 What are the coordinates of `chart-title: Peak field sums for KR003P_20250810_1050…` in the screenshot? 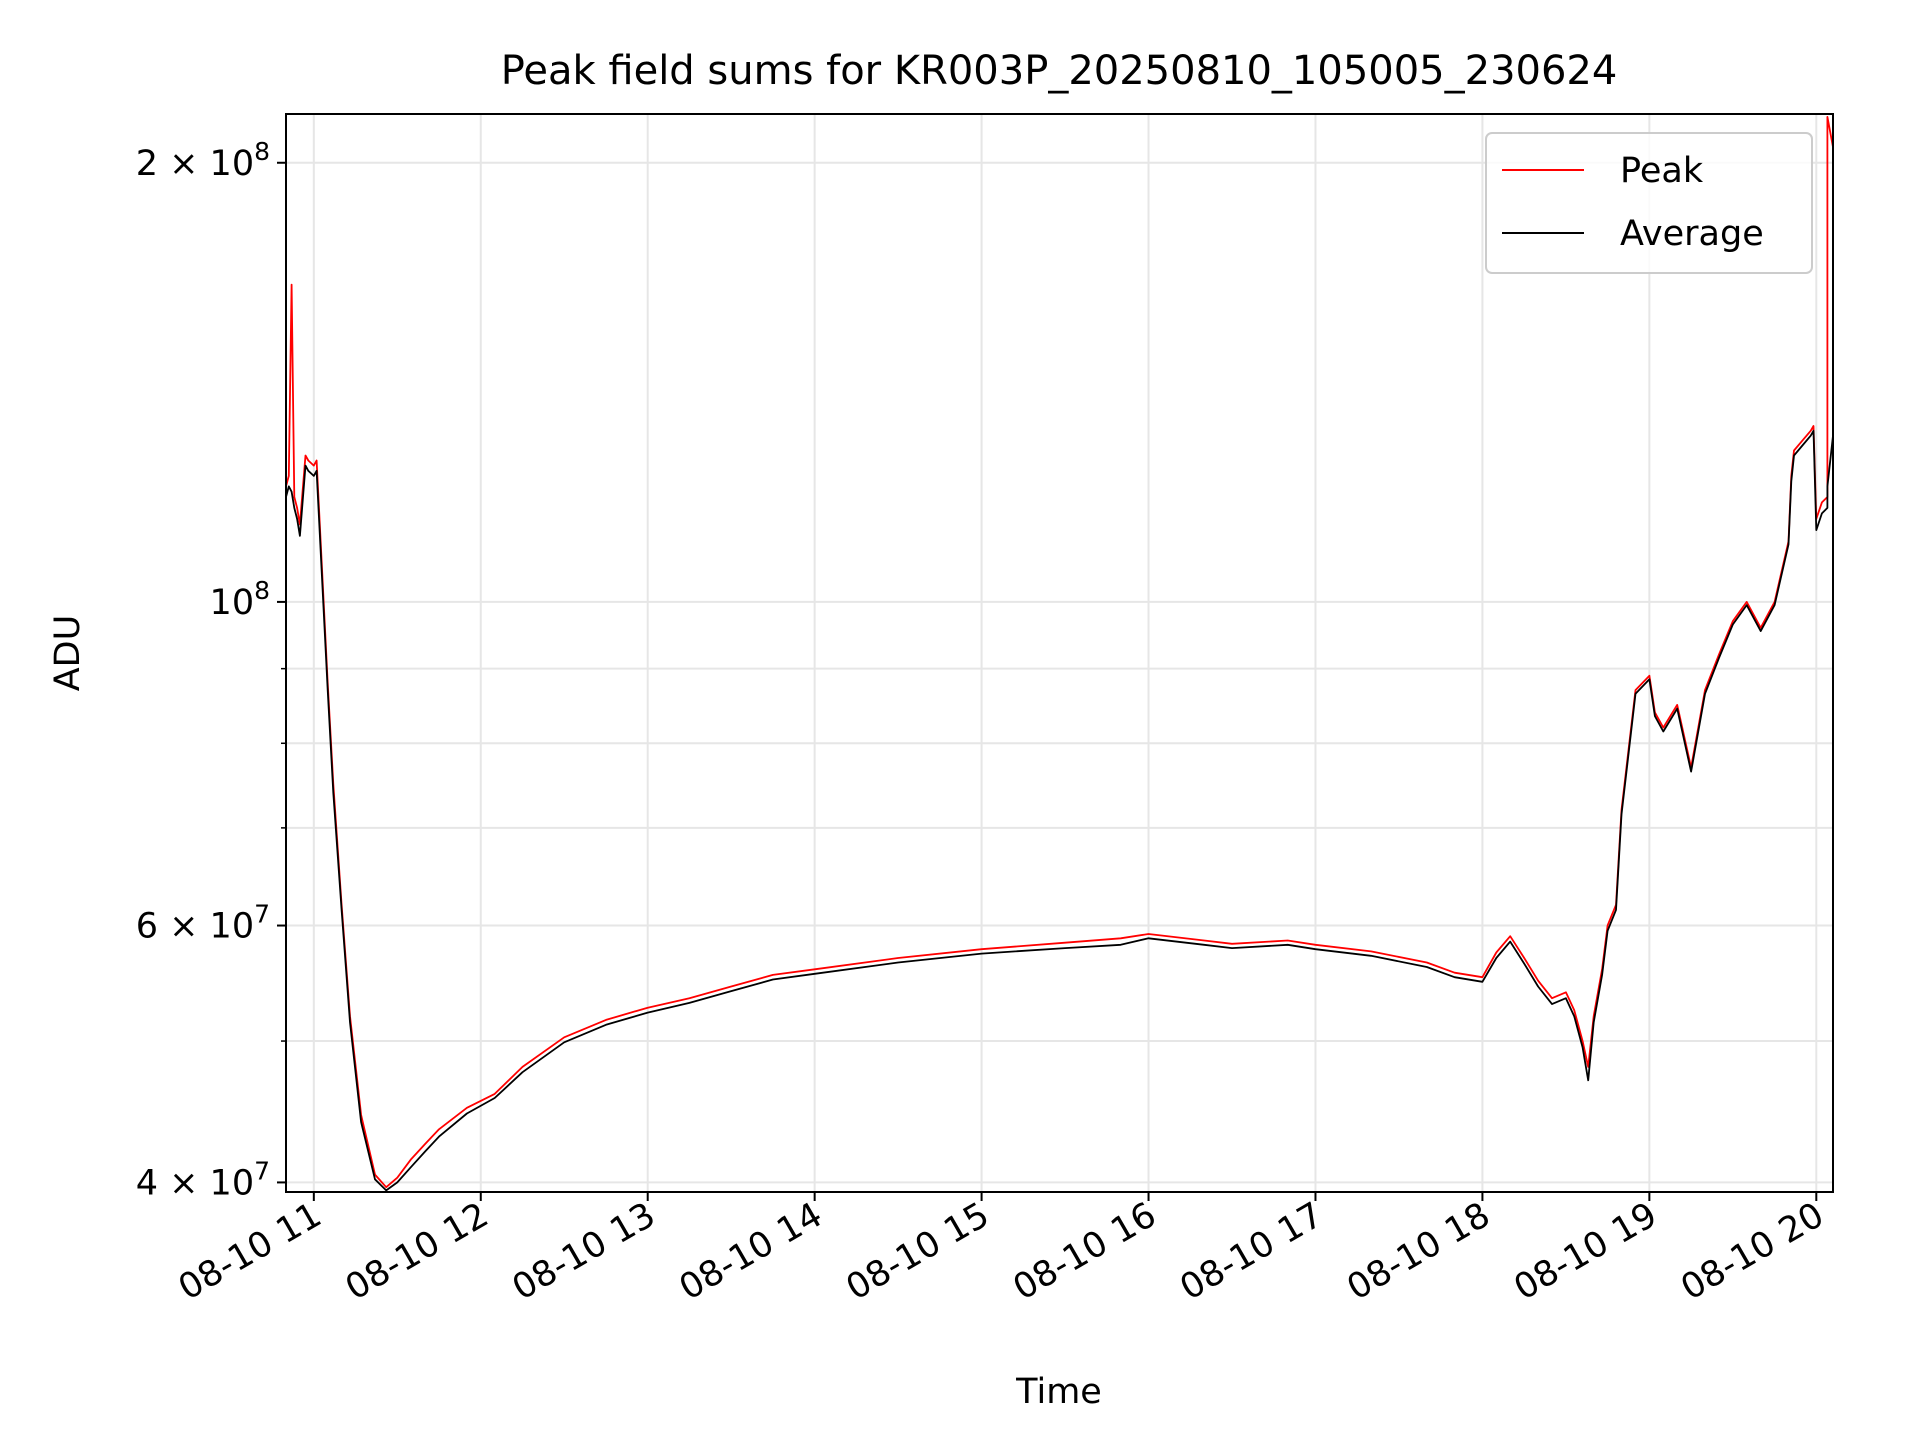 It's located at (1059, 71).